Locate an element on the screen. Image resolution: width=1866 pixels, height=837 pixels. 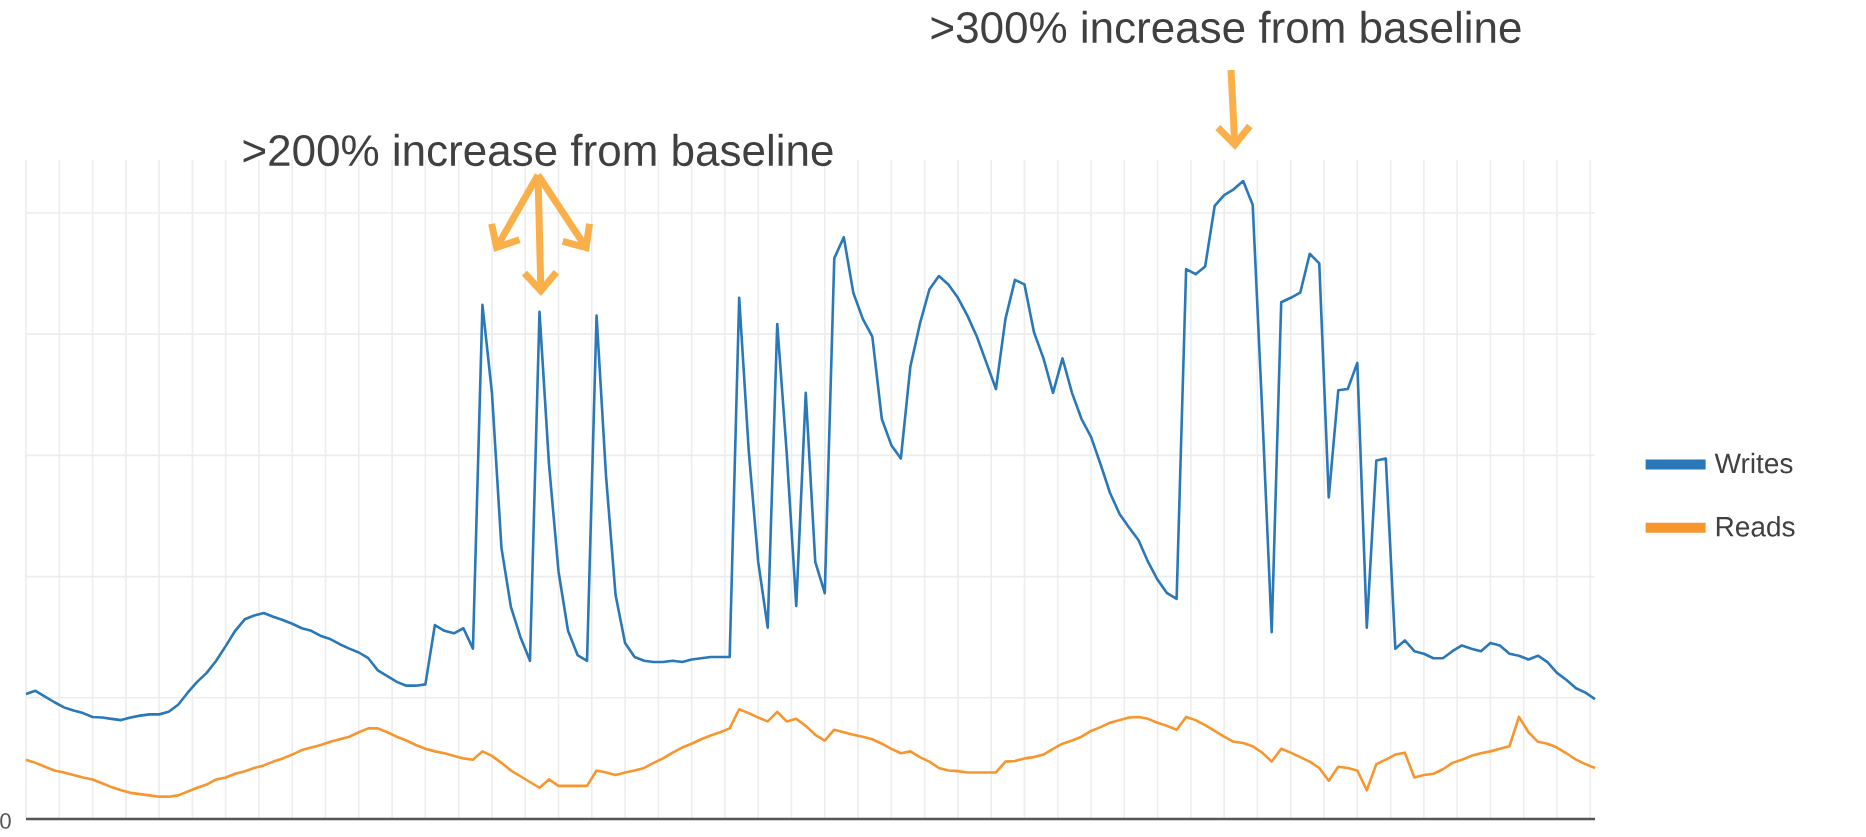
text: >300% increase from baseline is located at coordinates (1226, 27).